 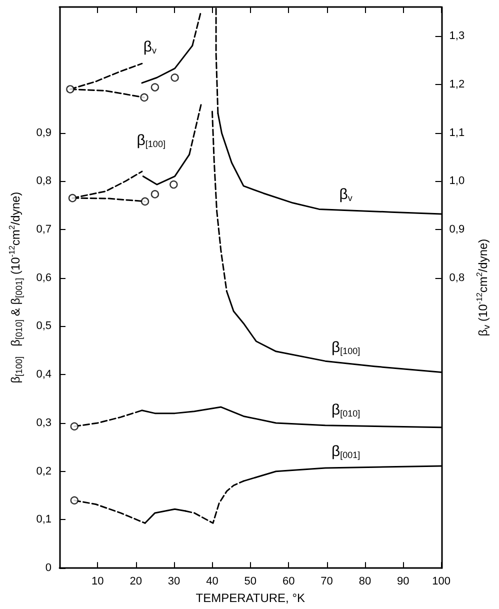 What do you see at coordinates (288, 582) in the screenshot?
I see `x-tick-label: 60` at bounding box center [288, 582].